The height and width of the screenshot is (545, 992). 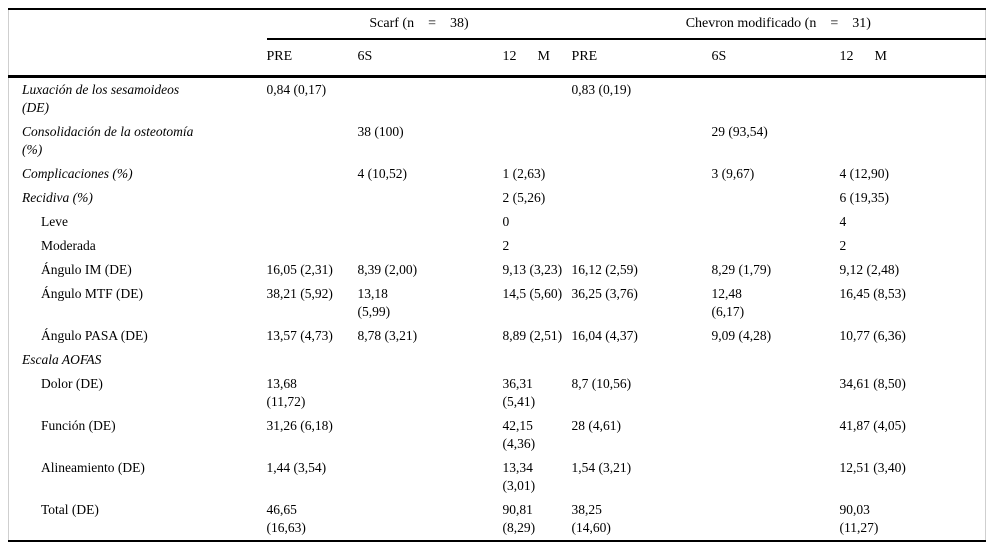 What do you see at coordinates (299, 335) in the screenshot?
I see `table-cell: 13,57 (4,73)` at bounding box center [299, 335].